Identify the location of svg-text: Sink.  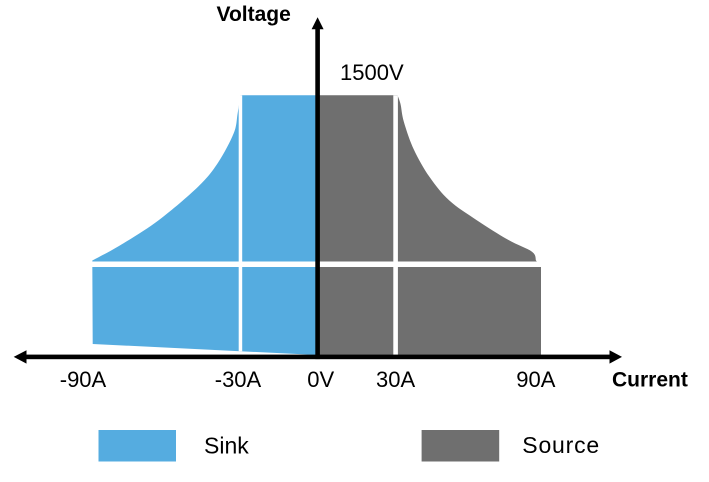
(226, 445).